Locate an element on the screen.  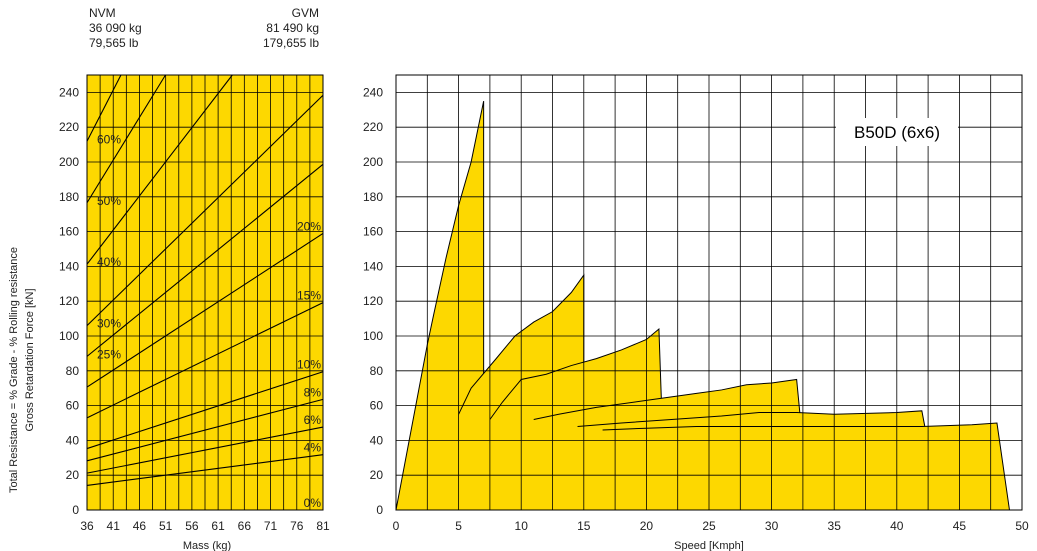
grade-y-tick-label: 20 is located at coordinates (73, 475).